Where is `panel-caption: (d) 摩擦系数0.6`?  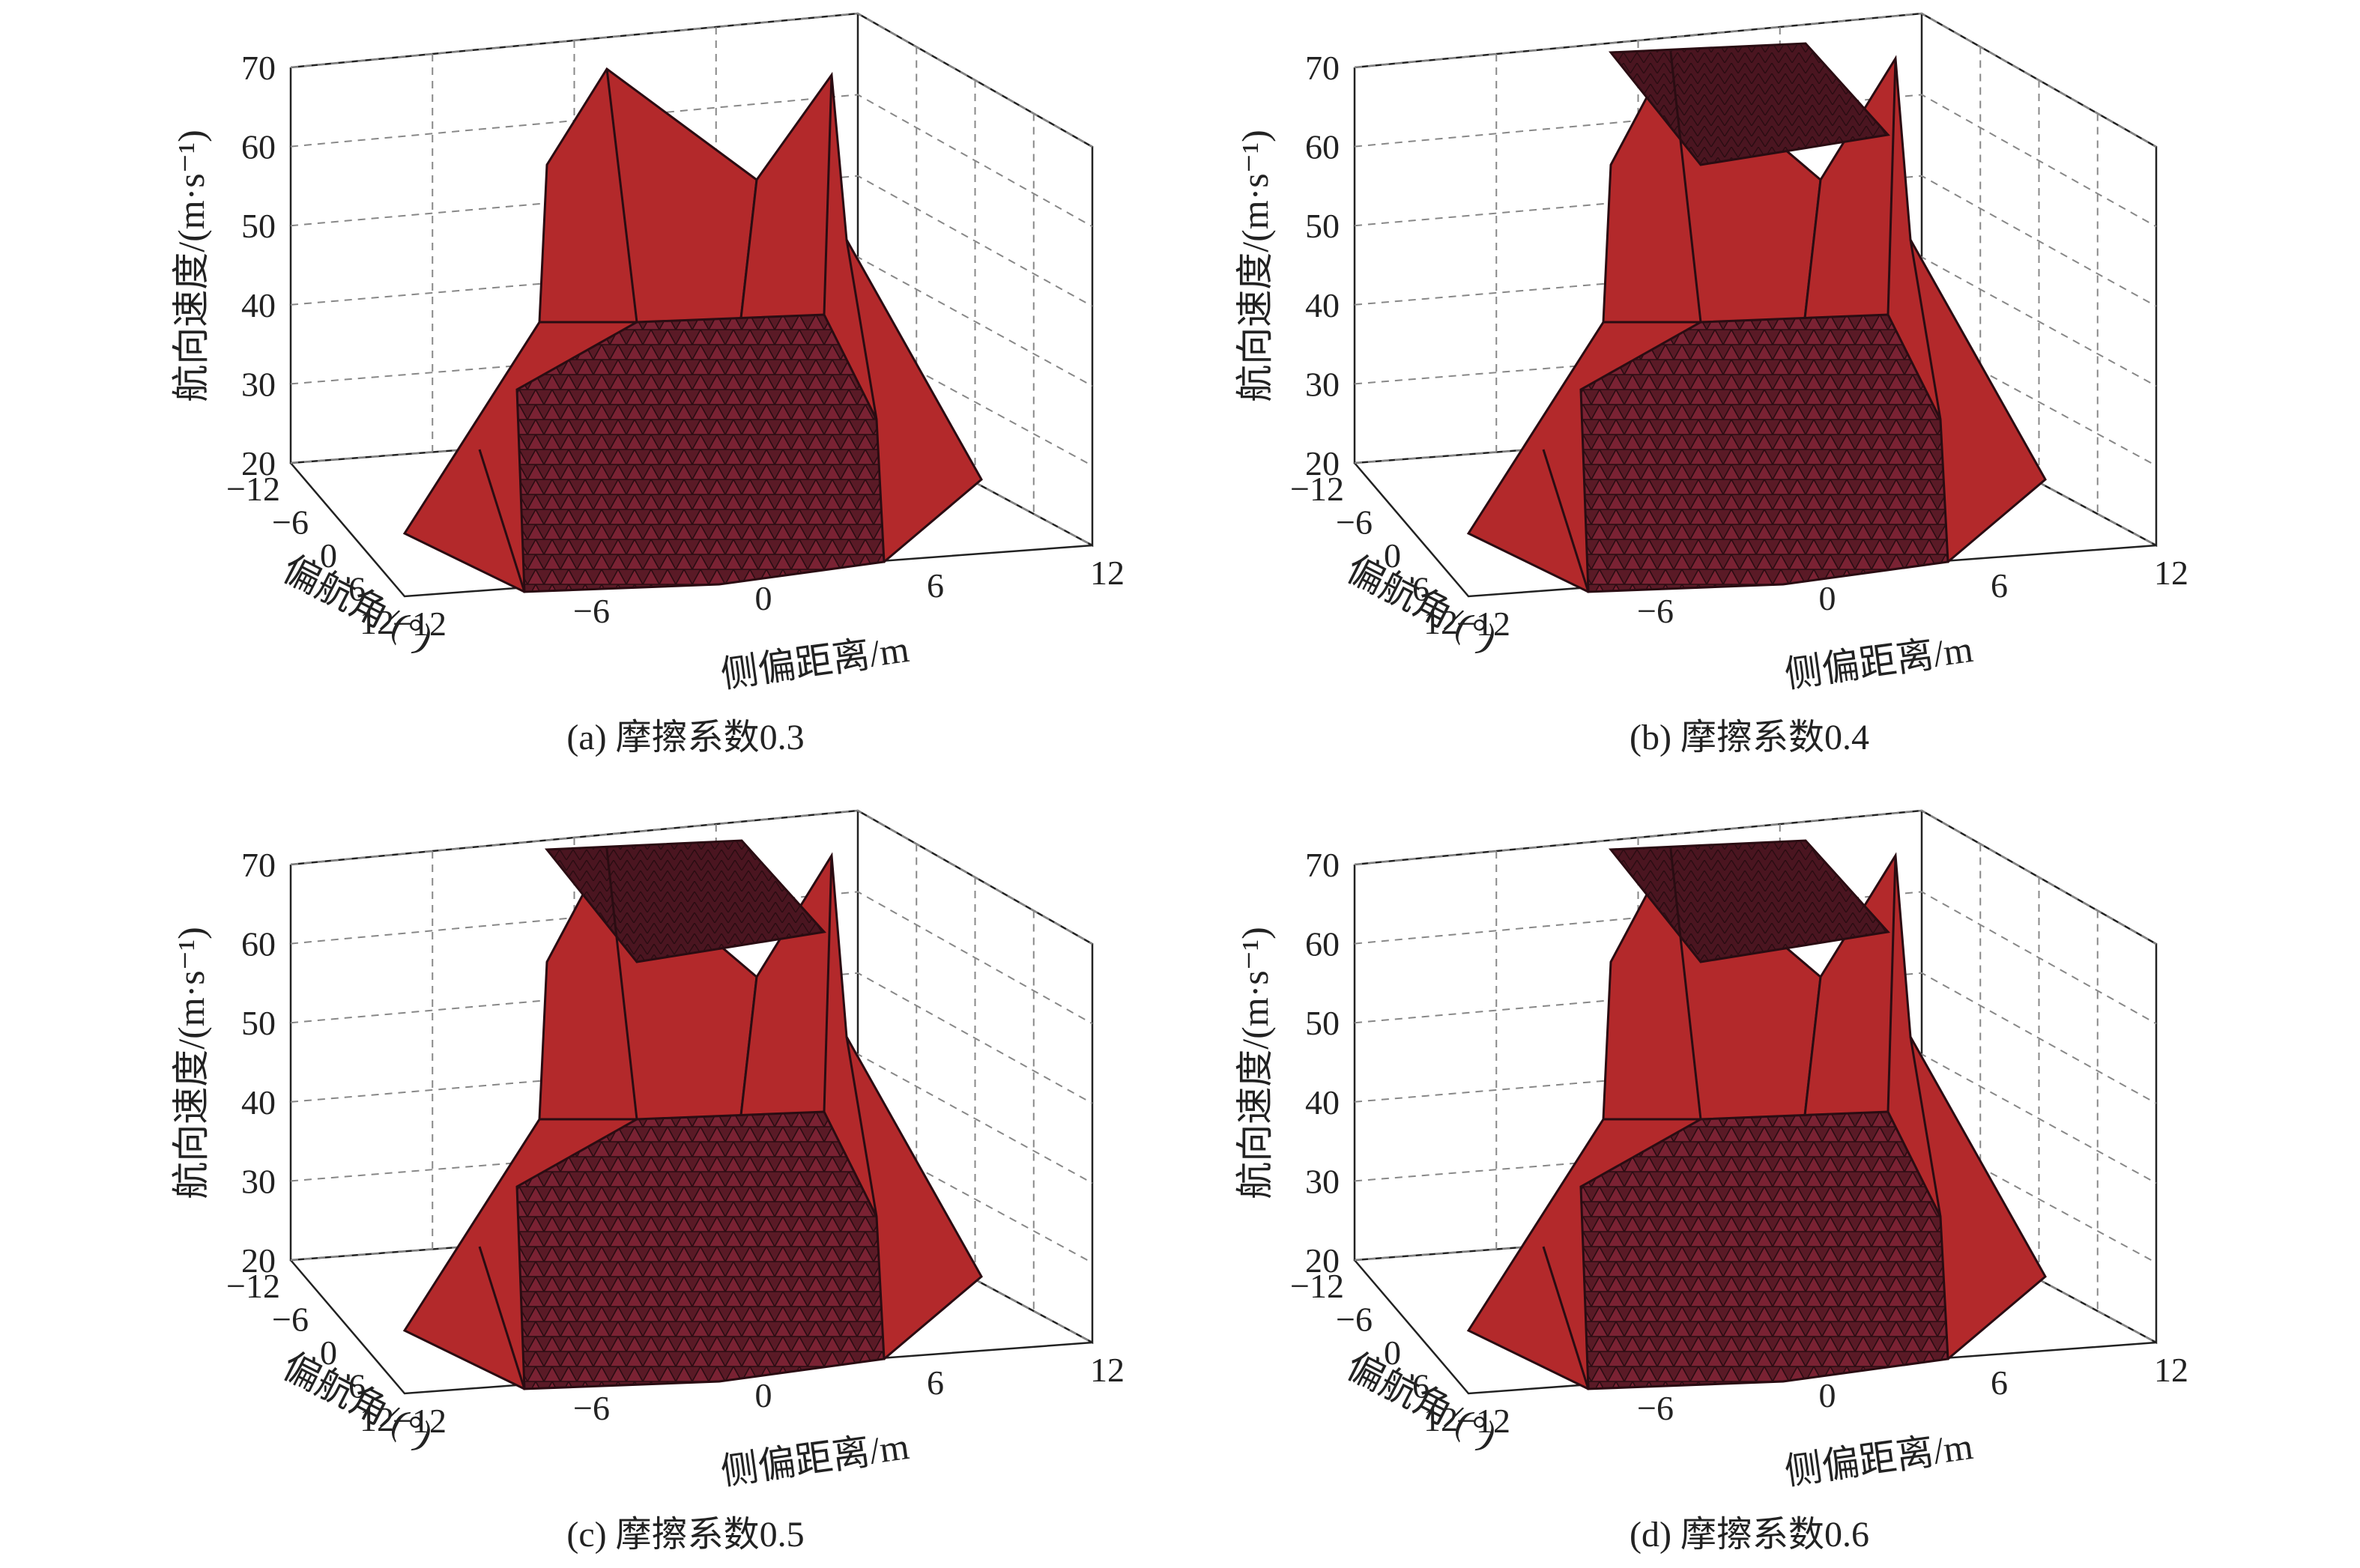
panel-caption: (d) 摩擦系数0.6 is located at coordinates (1749, 1535).